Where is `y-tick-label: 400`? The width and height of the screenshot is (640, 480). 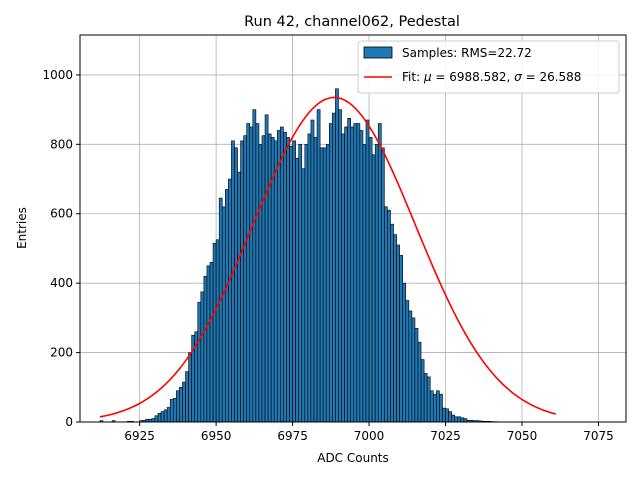
y-tick-label: 400 is located at coordinates (61, 283).